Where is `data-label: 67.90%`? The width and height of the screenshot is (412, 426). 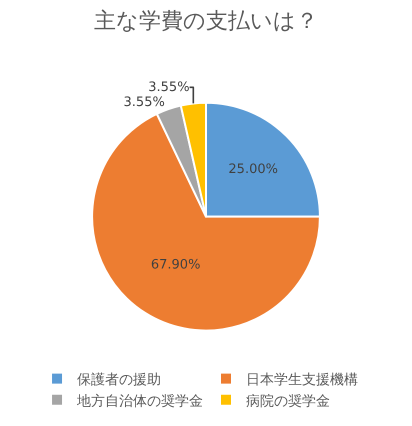
data-label: 67.90% is located at coordinates (175, 264).